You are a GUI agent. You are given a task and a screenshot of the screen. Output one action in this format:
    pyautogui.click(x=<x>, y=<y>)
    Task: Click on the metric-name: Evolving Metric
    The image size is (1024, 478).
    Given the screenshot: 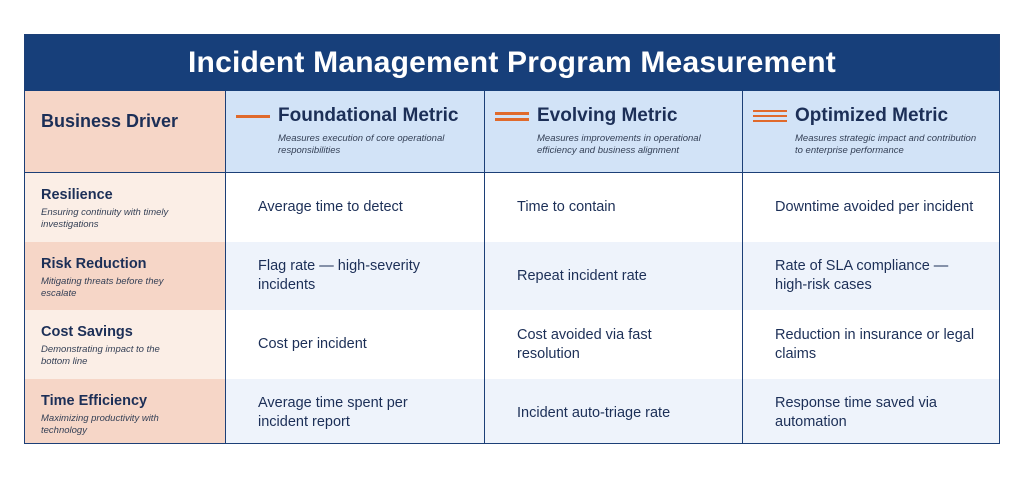 What is the action you would take?
    pyautogui.click(x=607, y=115)
    